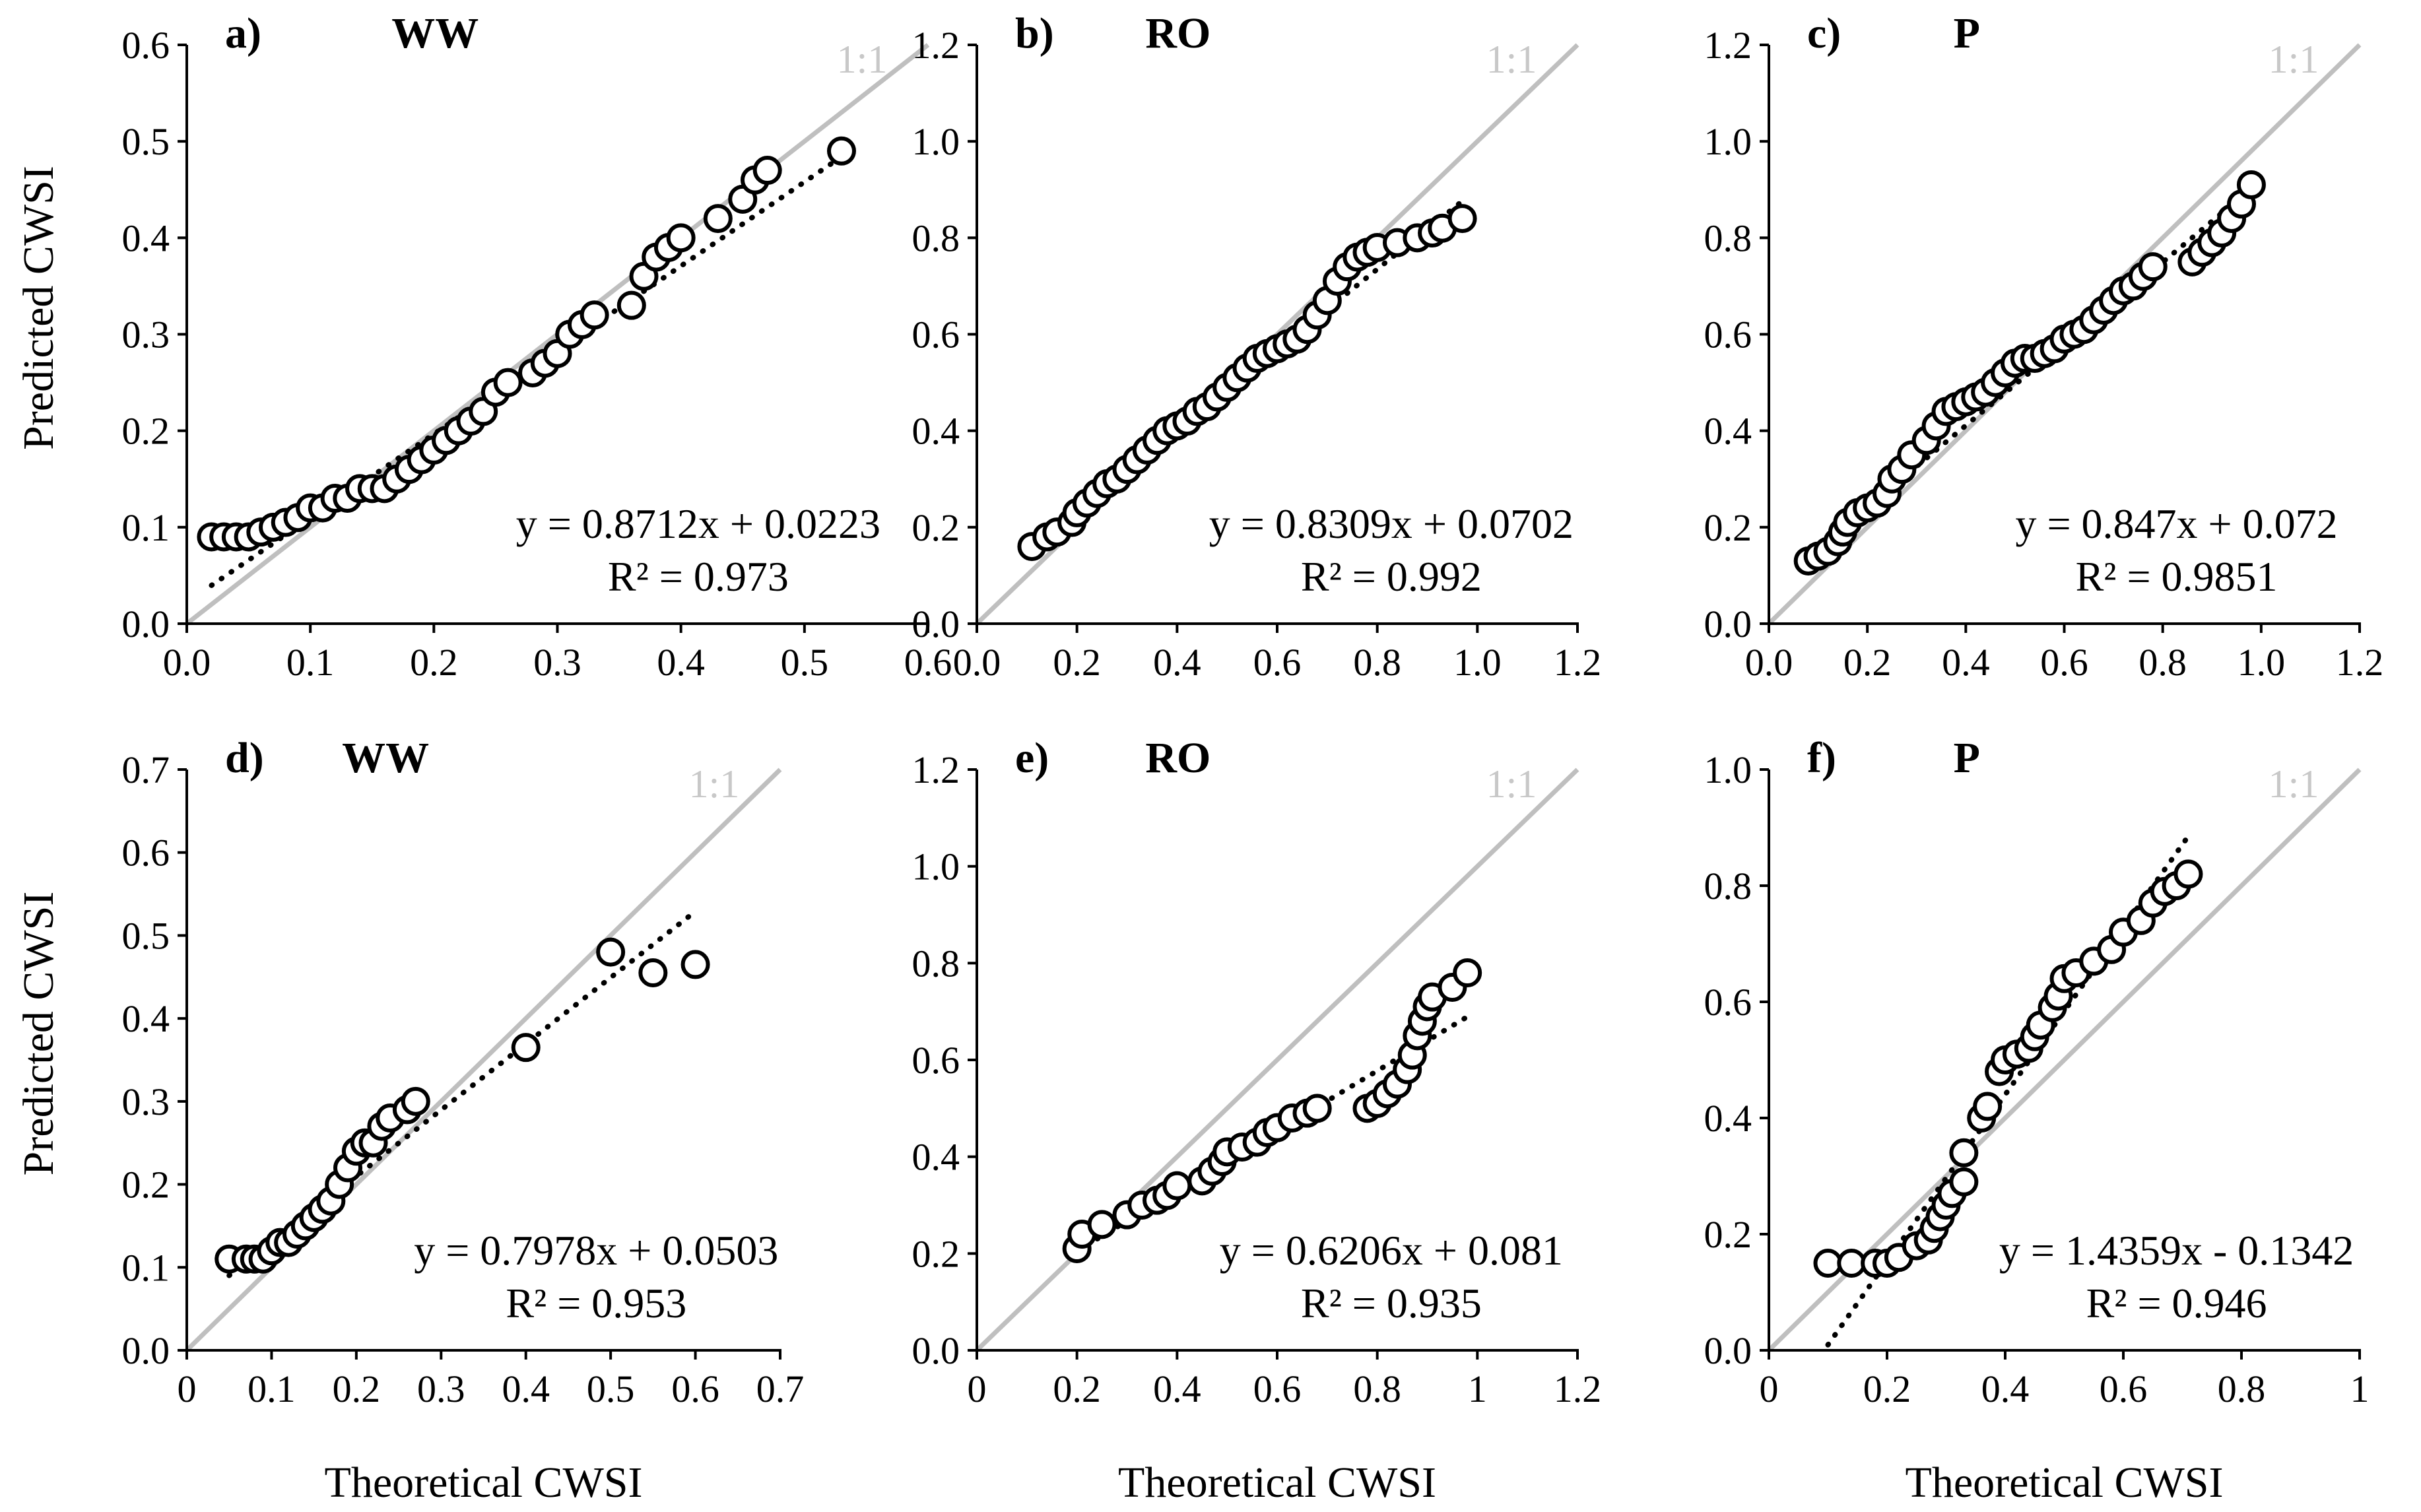  What do you see at coordinates (245, 758) in the screenshot?
I see `panel-label: d)` at bounding box center [245, 758].